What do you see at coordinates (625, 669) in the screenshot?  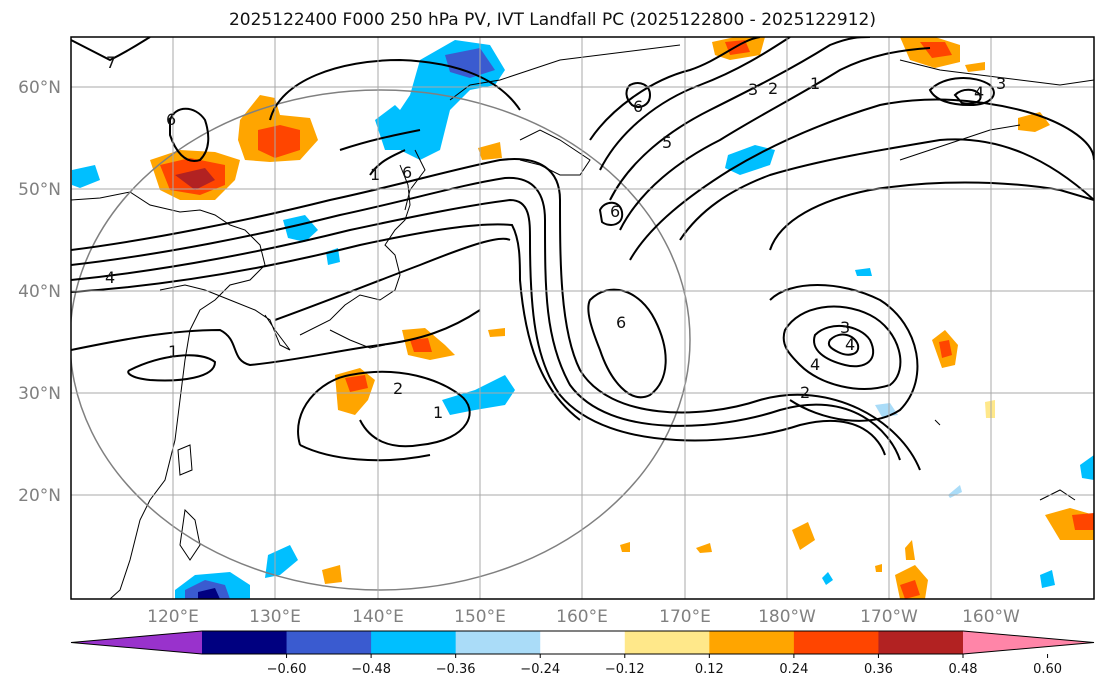 I see `colorbar-tick-label: −0.12` at bounding box center [625, 669].